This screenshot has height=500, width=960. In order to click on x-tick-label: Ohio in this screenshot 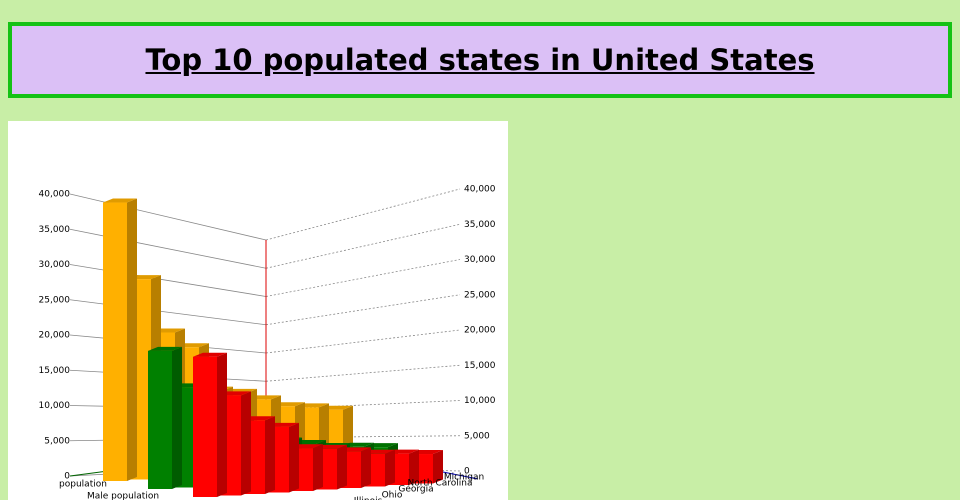, I will do `click(392, 495)`.